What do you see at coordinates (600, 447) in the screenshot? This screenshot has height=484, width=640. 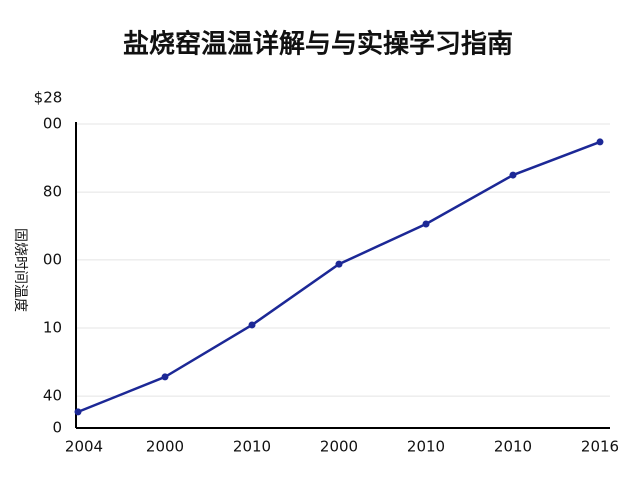 I see `x-tick-label: 2016` at bounding box center [600, 447].